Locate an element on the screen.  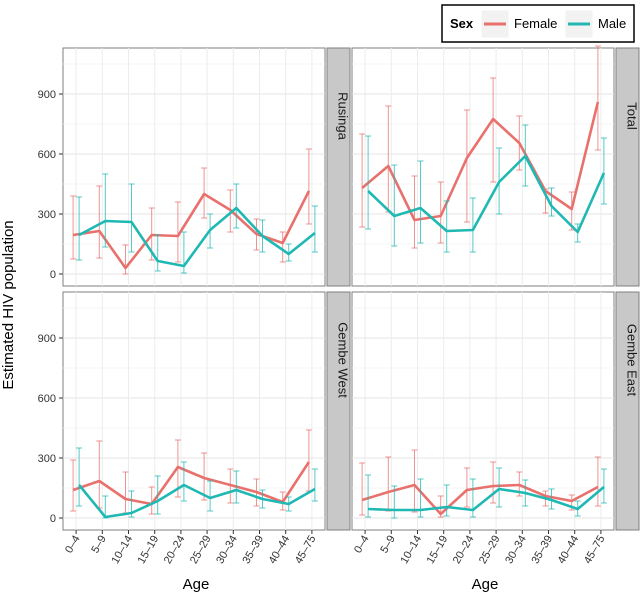
facet-strip-label: Gembe West is located at coordinates (343, 360).